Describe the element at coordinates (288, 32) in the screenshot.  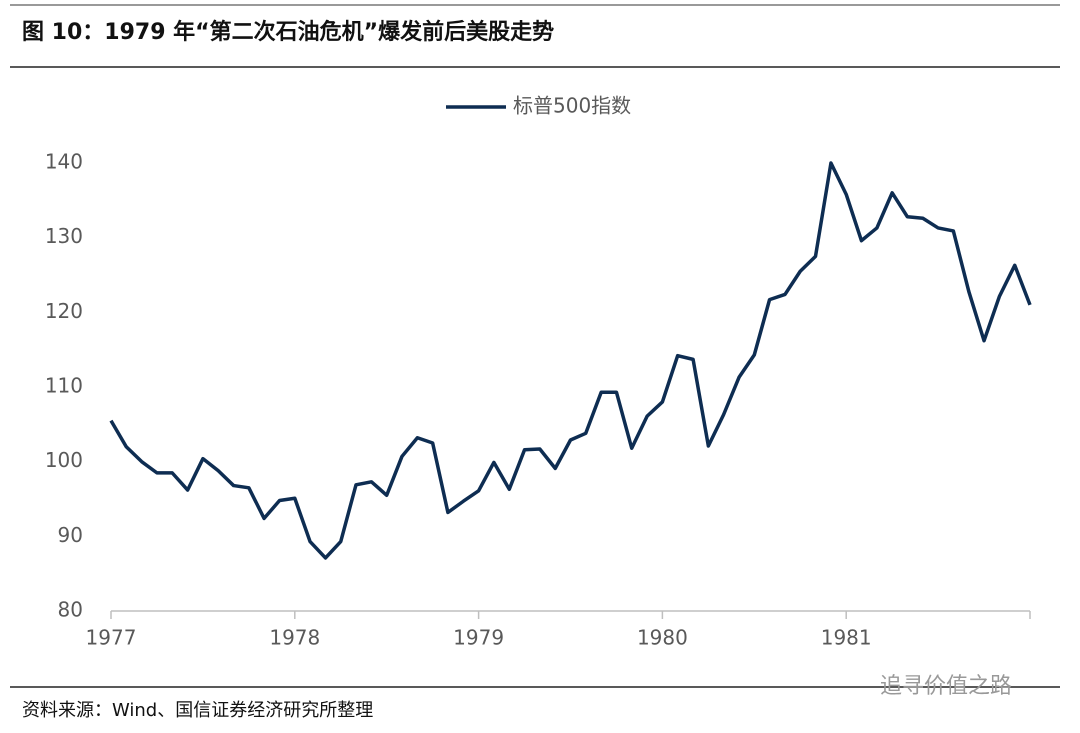
I see `figure-title: 图 10：1979 年“第二次石油危机”爆发前后美股走势` at that location.